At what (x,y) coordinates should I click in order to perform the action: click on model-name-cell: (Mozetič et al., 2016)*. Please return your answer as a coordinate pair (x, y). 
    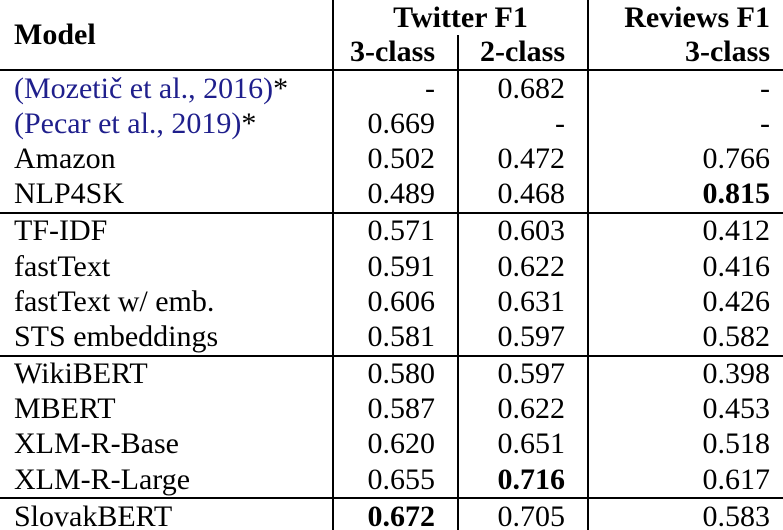
    Looking at the image, I should click on (167, 88).